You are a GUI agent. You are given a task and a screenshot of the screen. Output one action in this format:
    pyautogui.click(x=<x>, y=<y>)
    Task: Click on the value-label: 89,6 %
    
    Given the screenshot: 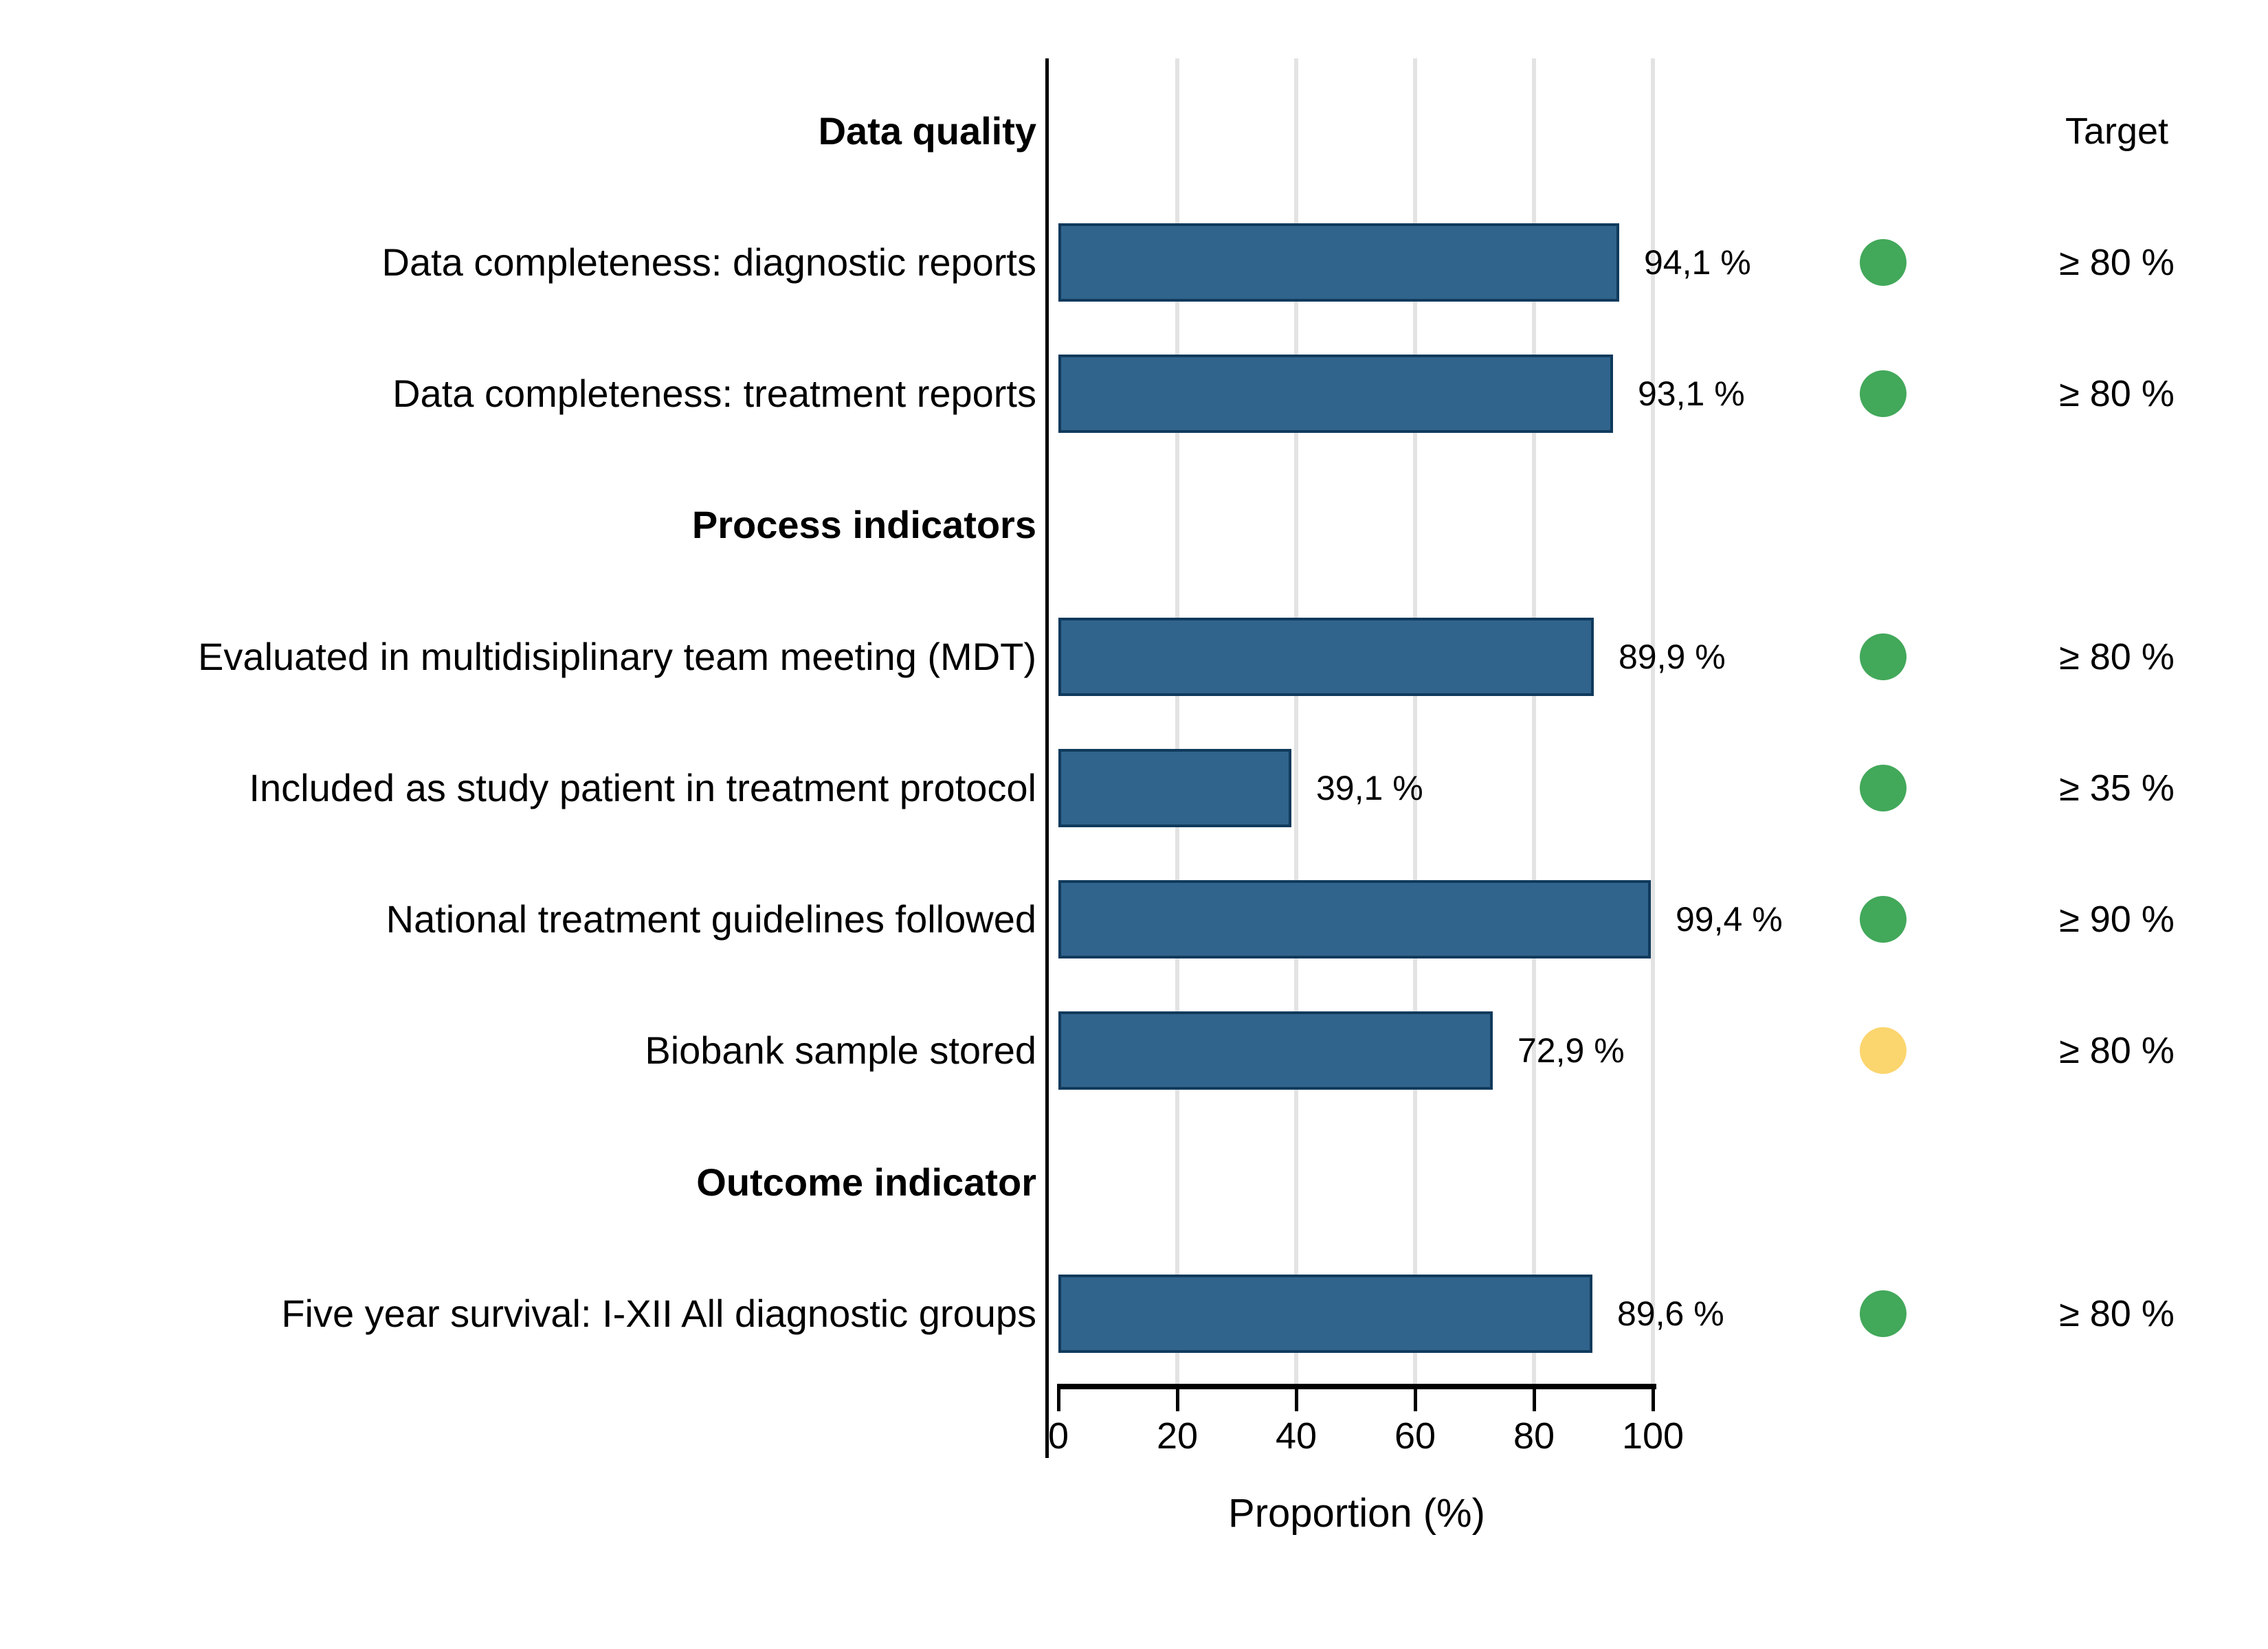 What is the action you would take?
    pyautogui.click(x=1670, y=1313)
    